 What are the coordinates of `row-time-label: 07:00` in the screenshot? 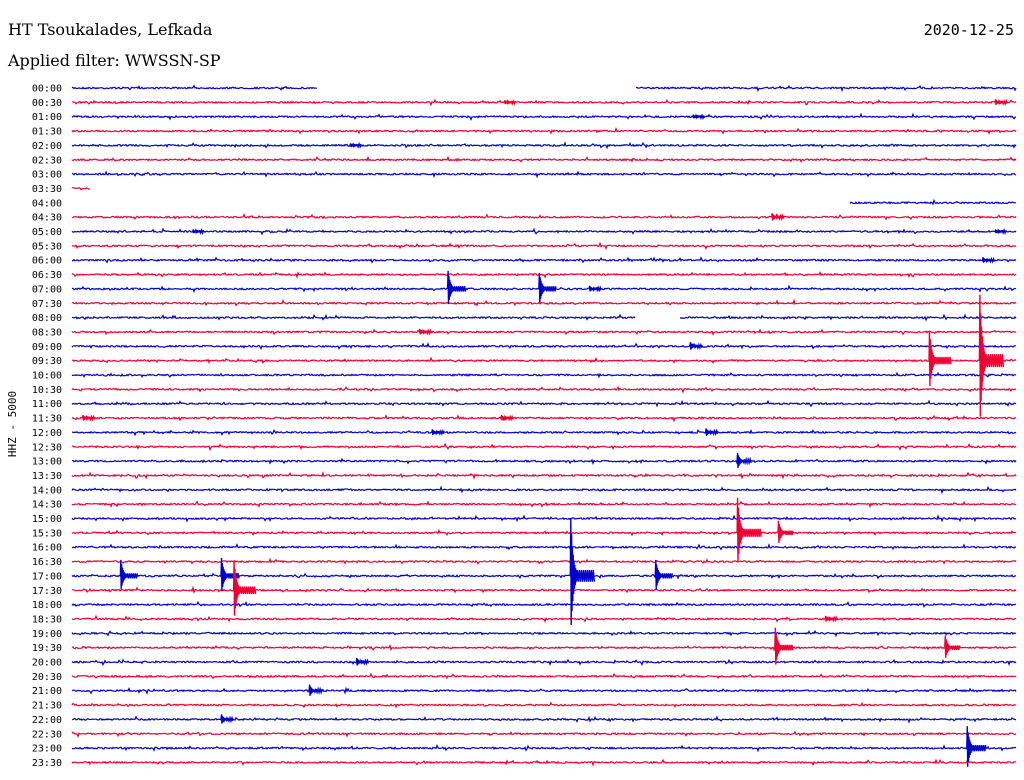 It's located at (47, 289).